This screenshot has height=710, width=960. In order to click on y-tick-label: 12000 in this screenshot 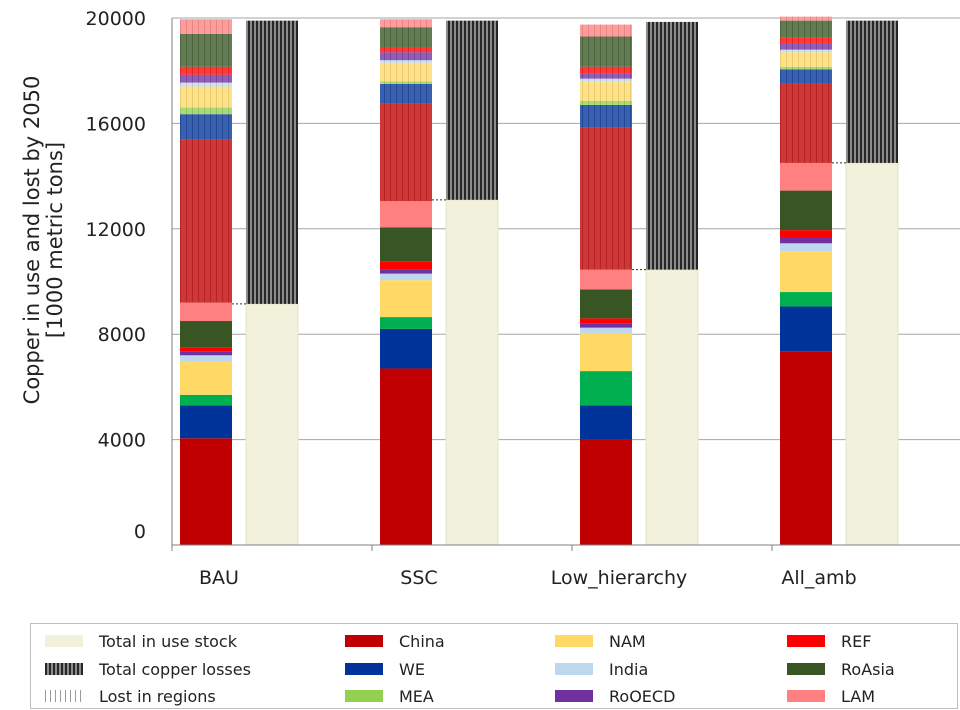, I will do `click(116, 230)`.